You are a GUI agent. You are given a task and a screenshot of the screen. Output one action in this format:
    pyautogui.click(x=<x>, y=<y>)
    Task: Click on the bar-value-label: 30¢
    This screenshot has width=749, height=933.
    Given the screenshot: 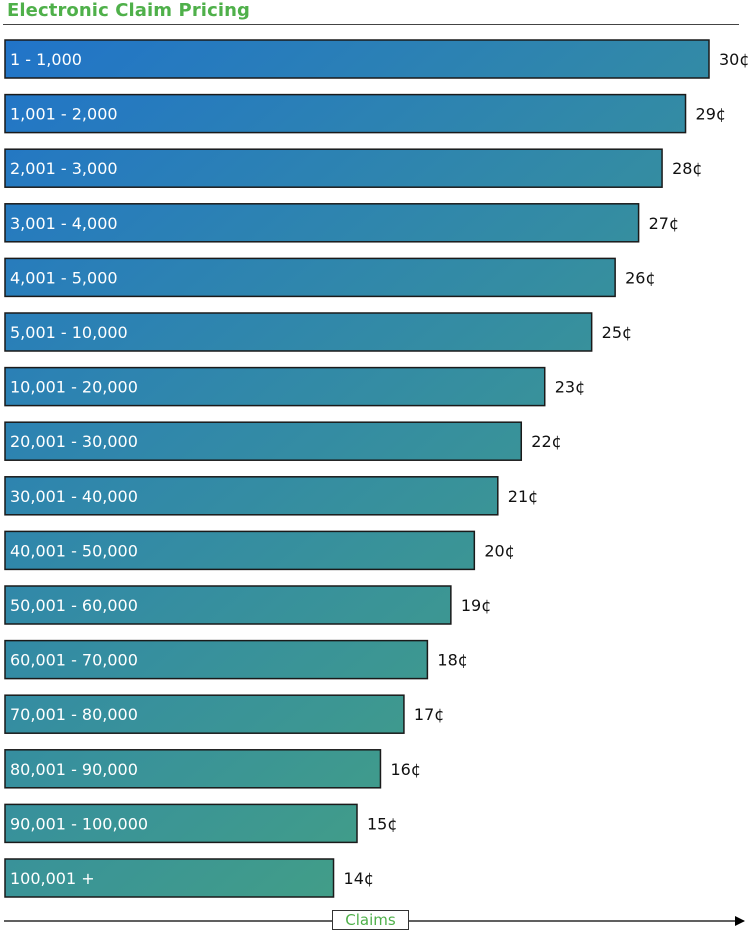 What is the action you would take?
    pyautogui.click(x=734, y=59)
    